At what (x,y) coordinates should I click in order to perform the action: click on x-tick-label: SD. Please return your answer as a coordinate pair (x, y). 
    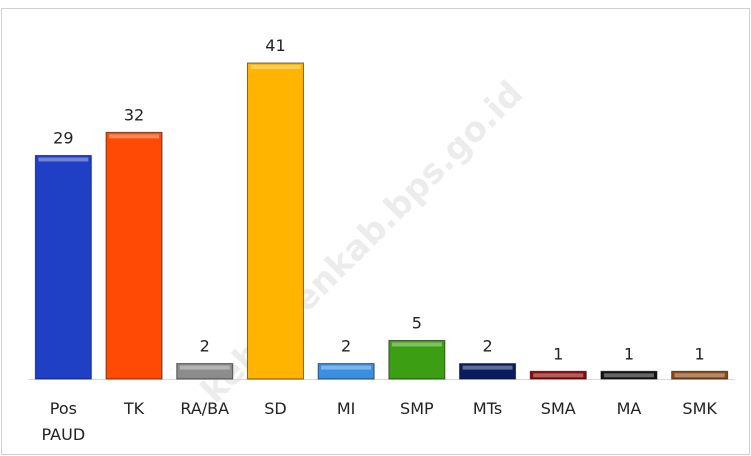
    Looking at the image, I should click on (275, 408).